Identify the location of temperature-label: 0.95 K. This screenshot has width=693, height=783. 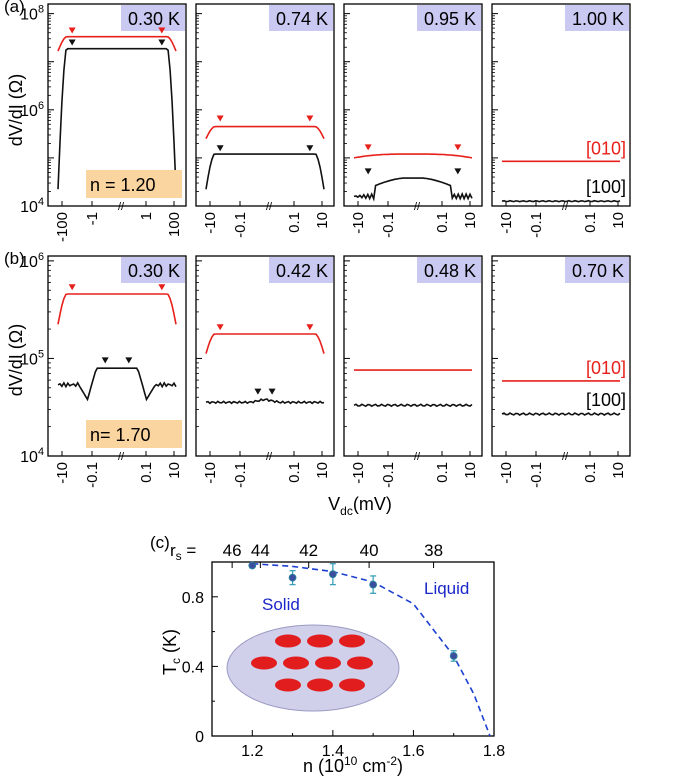
(450, 19).